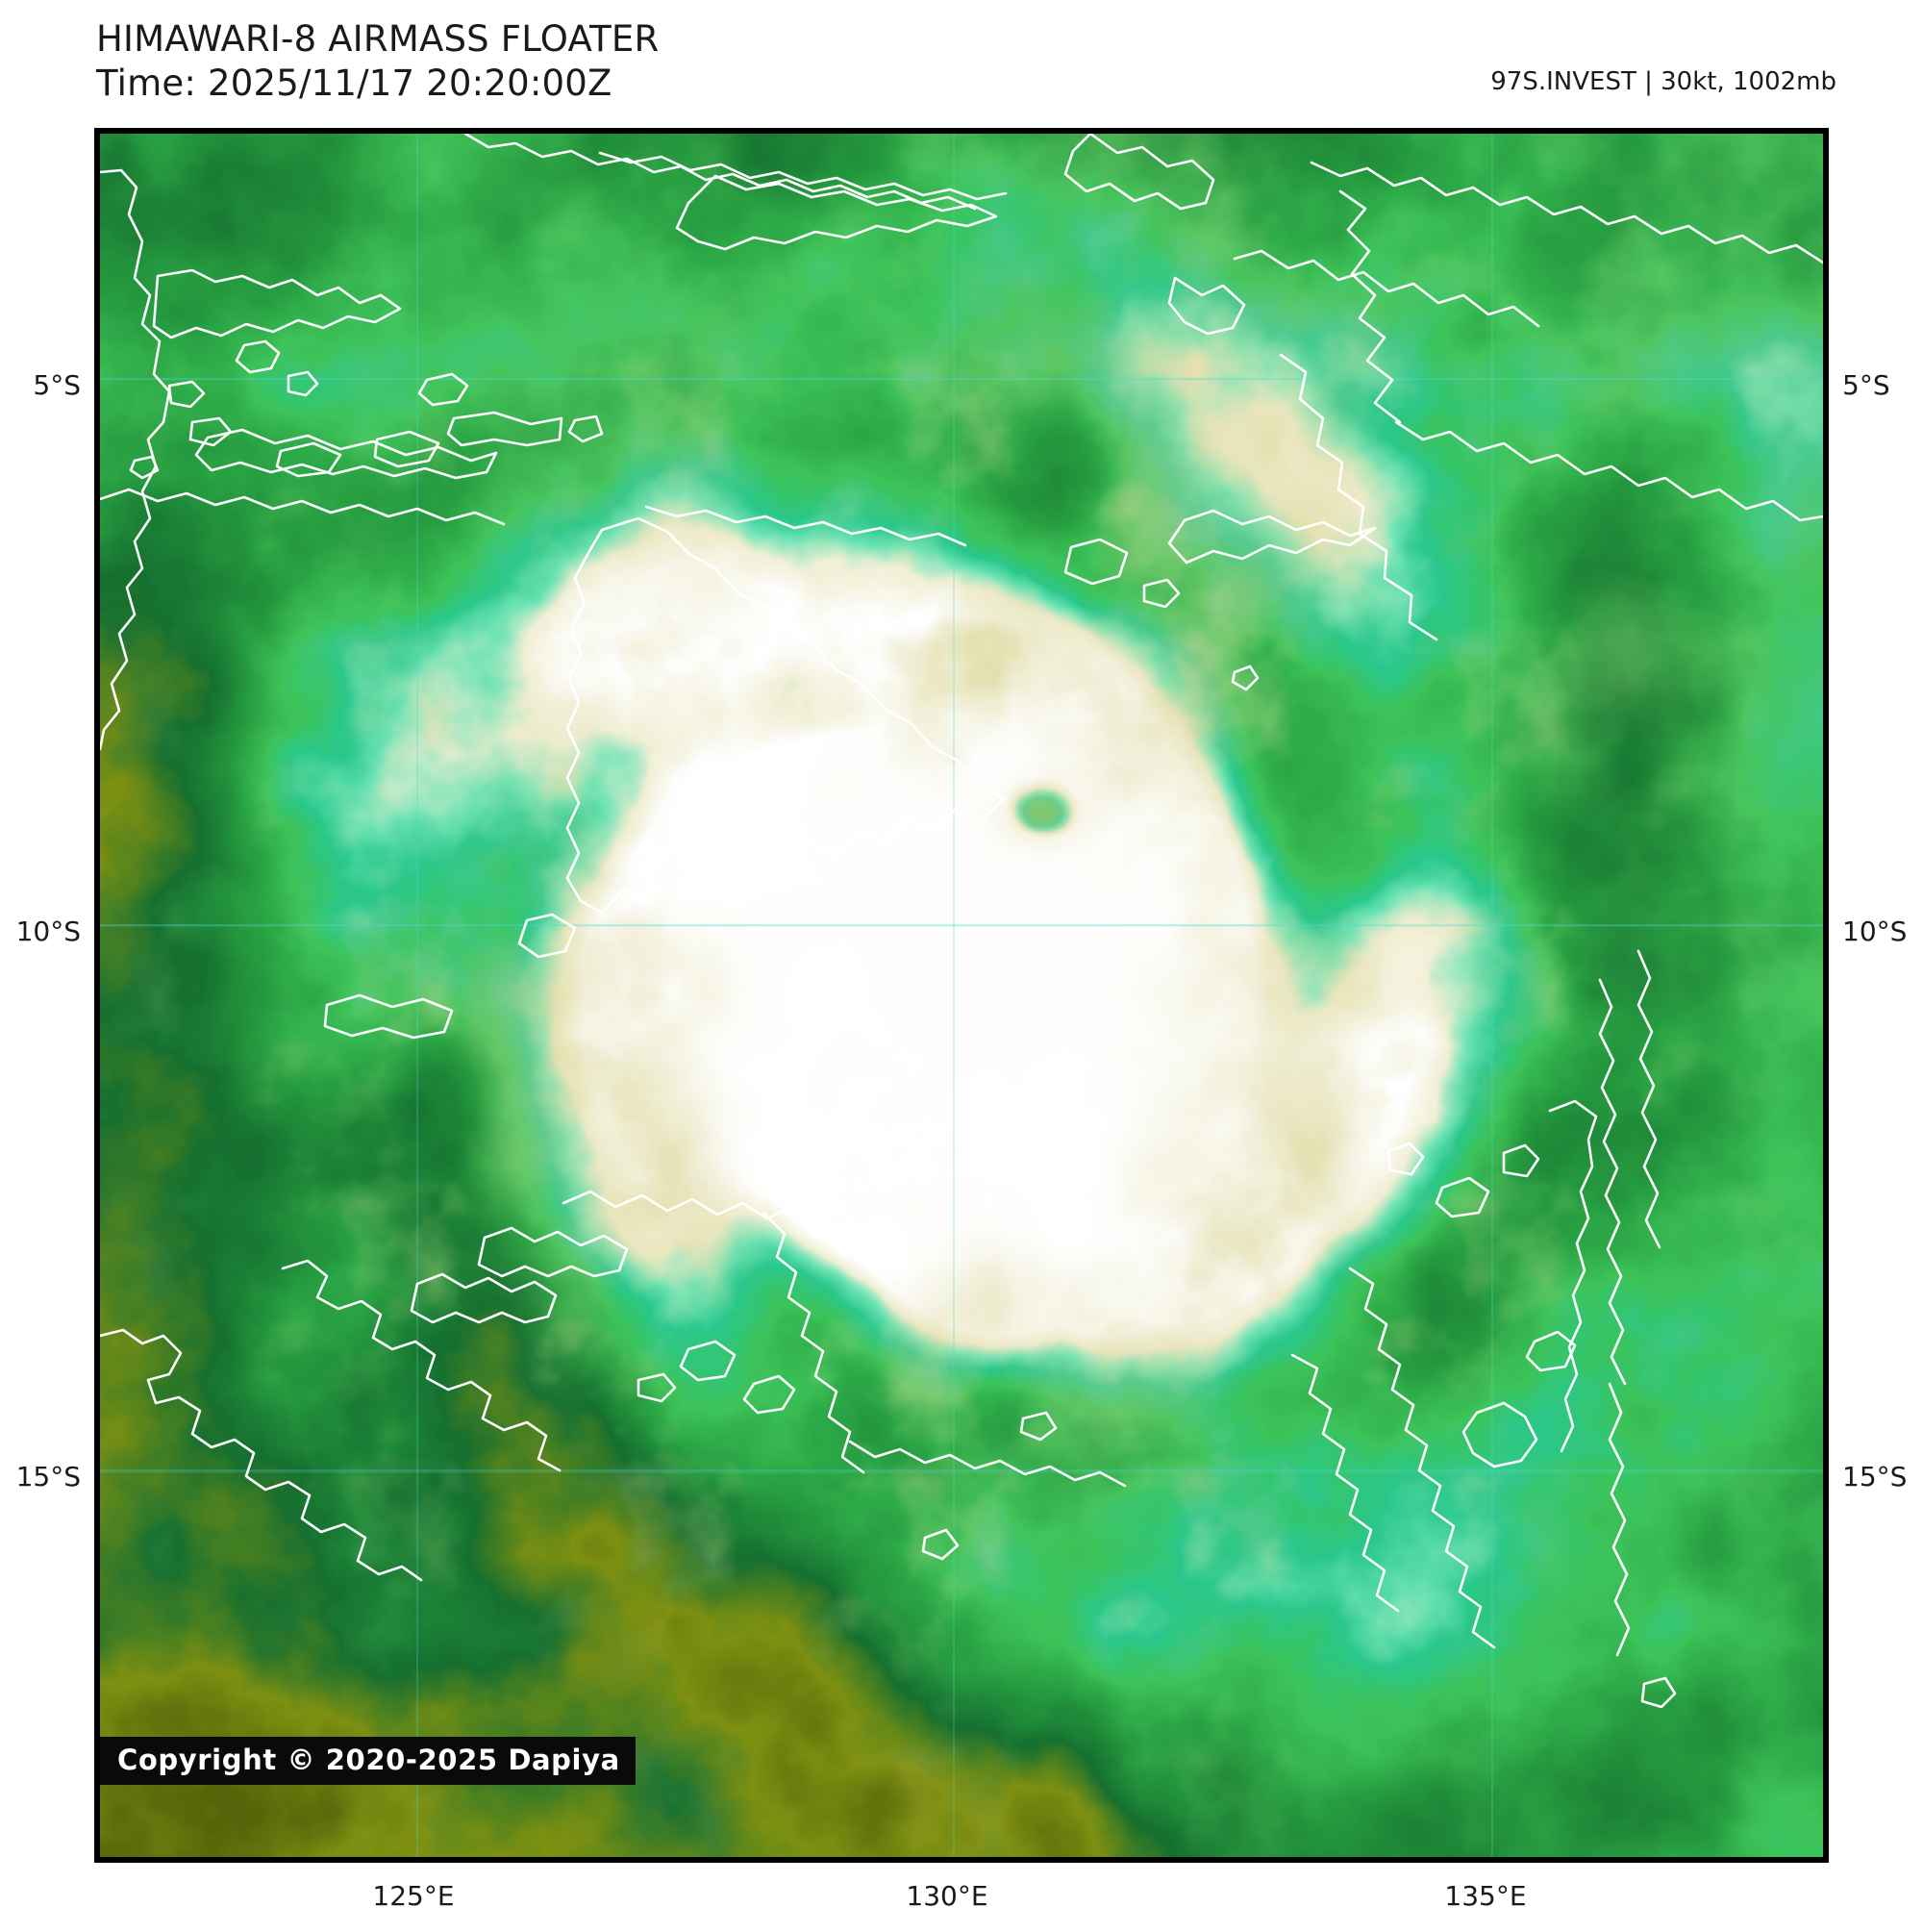 The width and height of the screenshot is (1923, 1932). Describe the element at coordinates (422, 1365) in the screenshot. I see `coast-australia-darwin` at that location.